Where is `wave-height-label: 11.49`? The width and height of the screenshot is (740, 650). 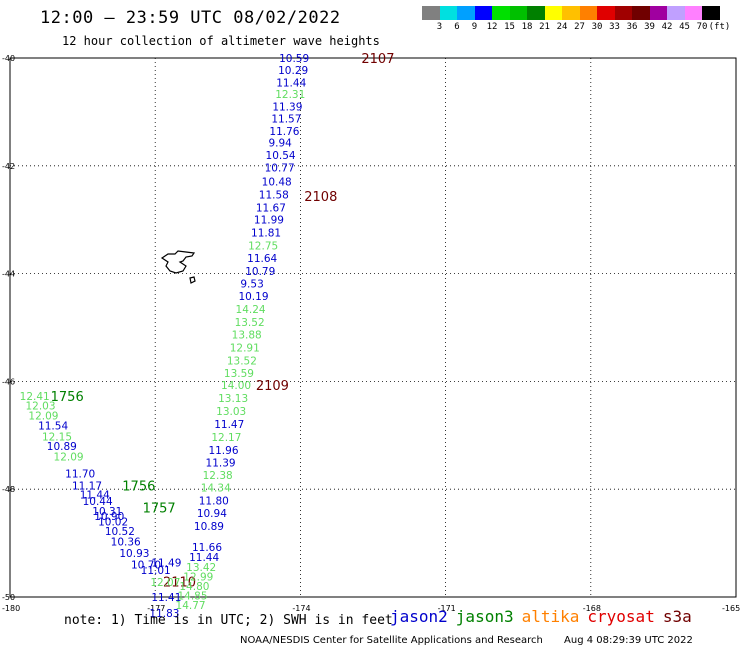 wave-height-label: 11.49 is located at coordinates (166, 564).